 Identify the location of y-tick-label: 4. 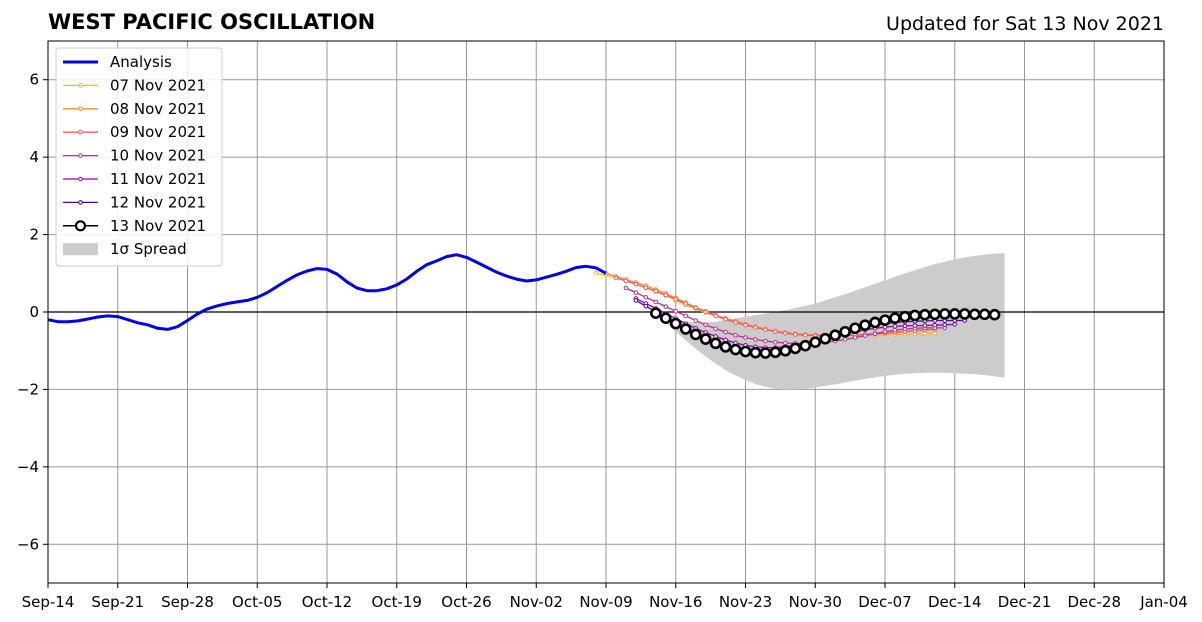
(34, 157).